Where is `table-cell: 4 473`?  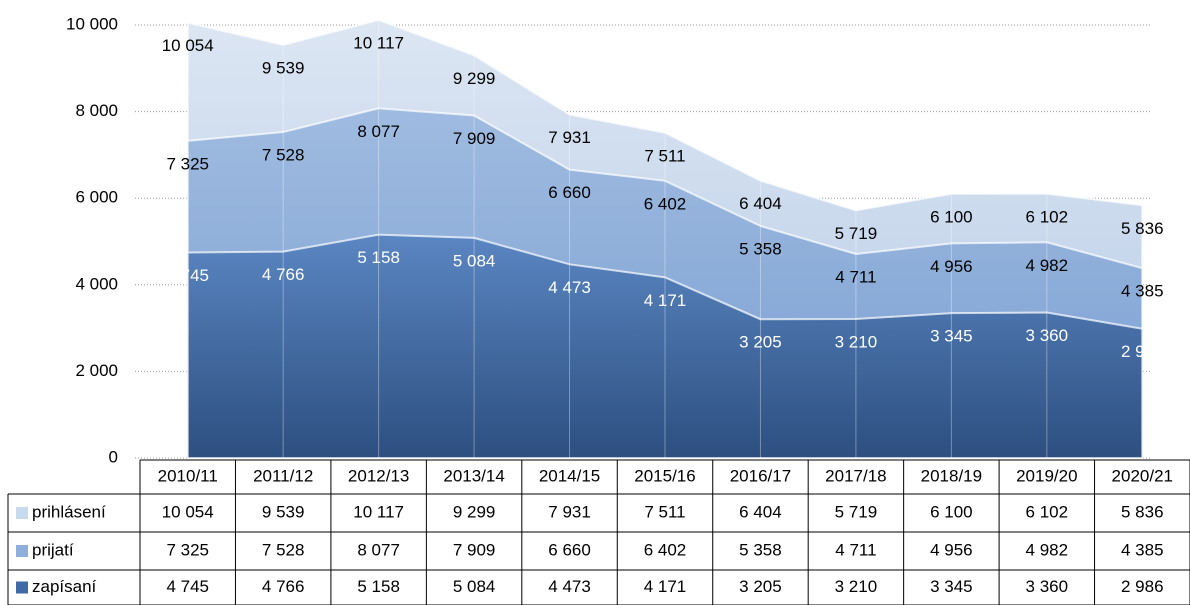
table-cell: 4 473 is located at coordinates (569, 586).